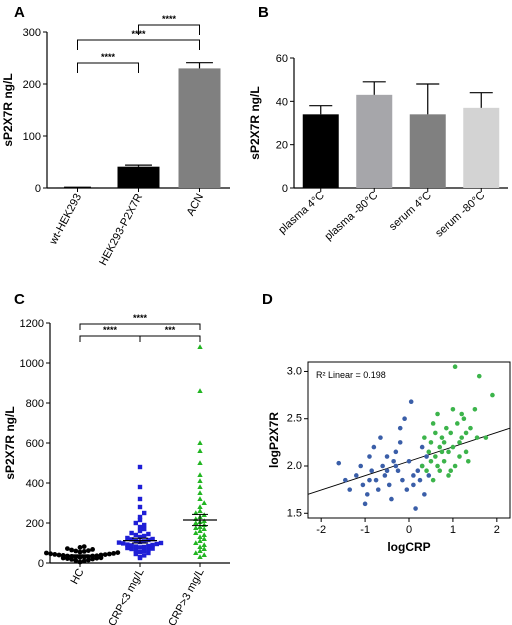  What do you see at coordinates (186, 596) in the screenshot?
I see `x-tick-label: CRP>3 mg/L` at bounding box center [186, 596].